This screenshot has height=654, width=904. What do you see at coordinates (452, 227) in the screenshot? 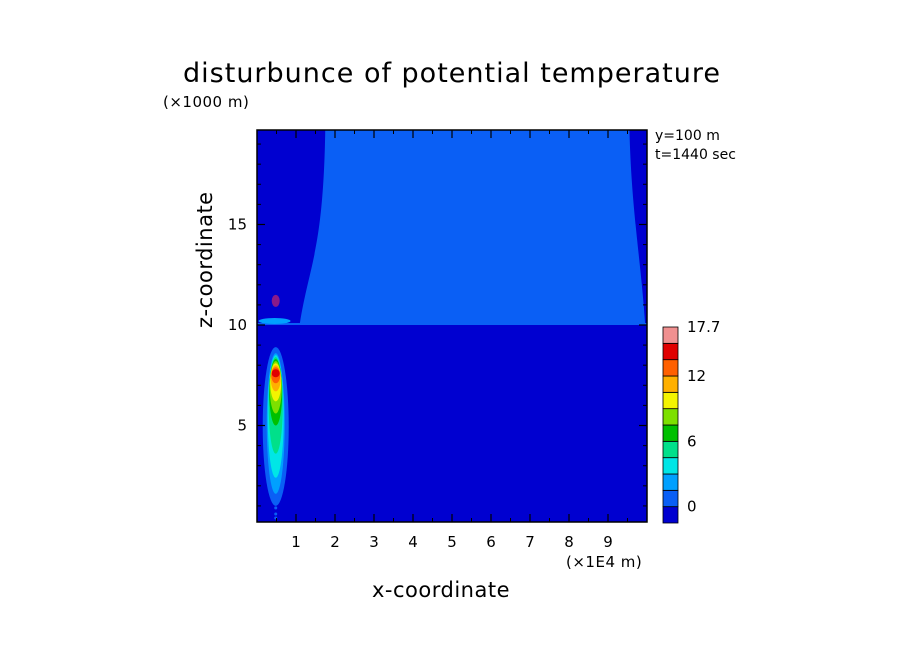
I see `field-upper-region` at bounding box center [452, 227].